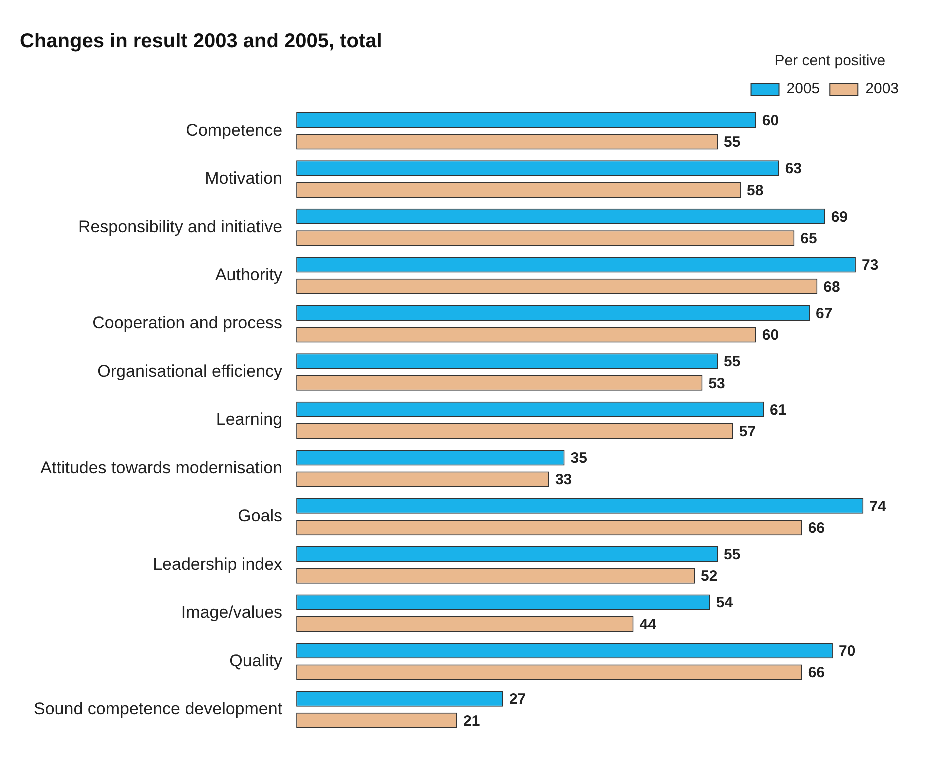  I want to click on data-label: 33, so click(563, 480).